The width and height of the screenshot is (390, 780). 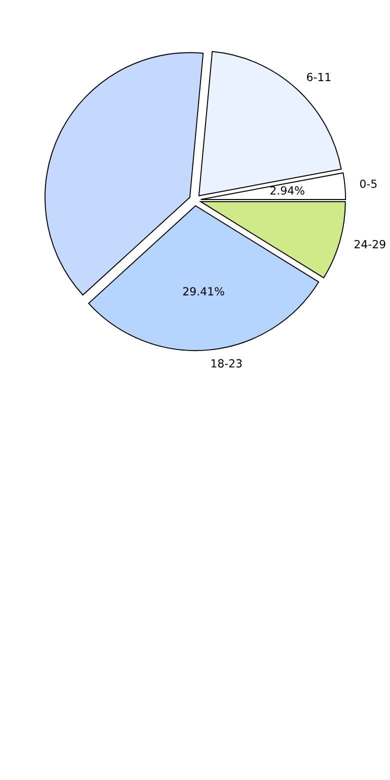 I want to click on slice-label: 6-11, so click(x=318, y=77).